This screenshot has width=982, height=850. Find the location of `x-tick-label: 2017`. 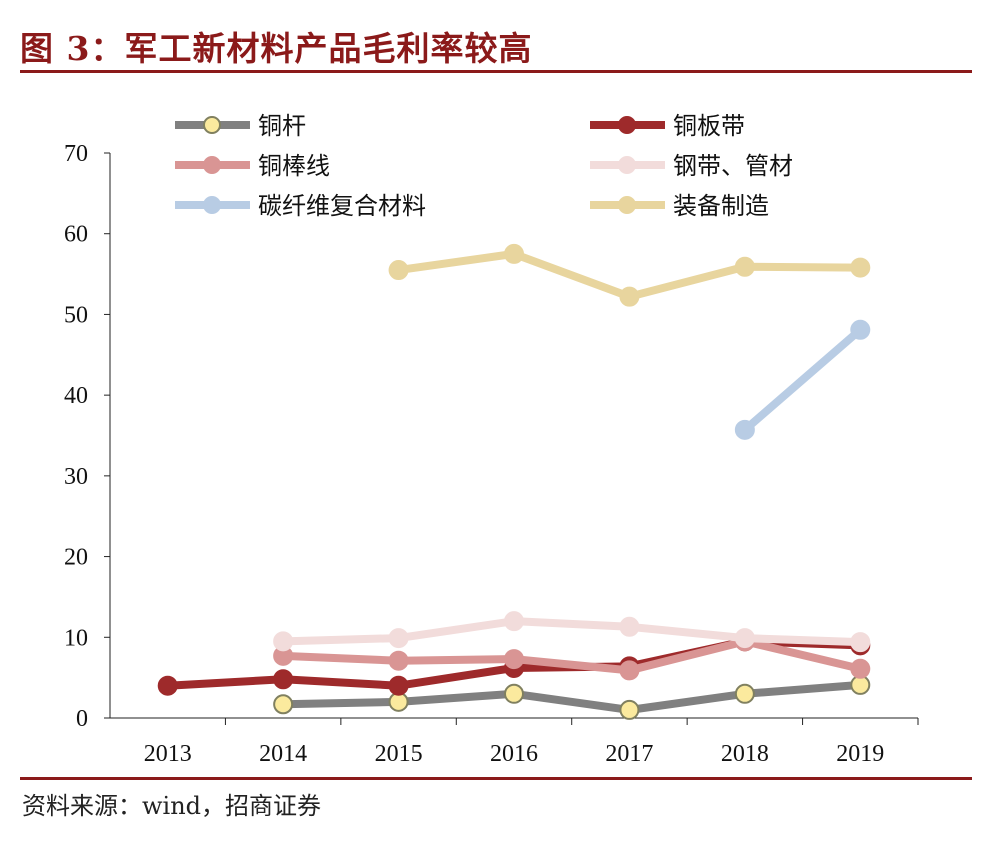

x-tick-label: 2017 is located at coordinates (629, 754).